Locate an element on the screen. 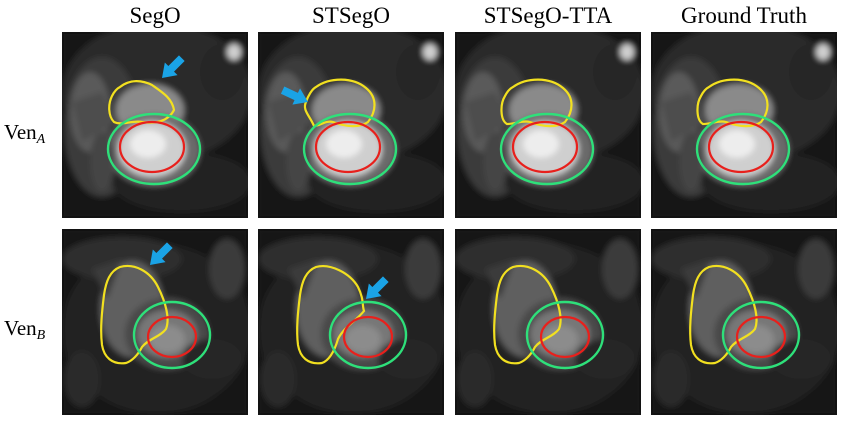  panel-ven-a-ground-truth is located at coordinates (744, 125).